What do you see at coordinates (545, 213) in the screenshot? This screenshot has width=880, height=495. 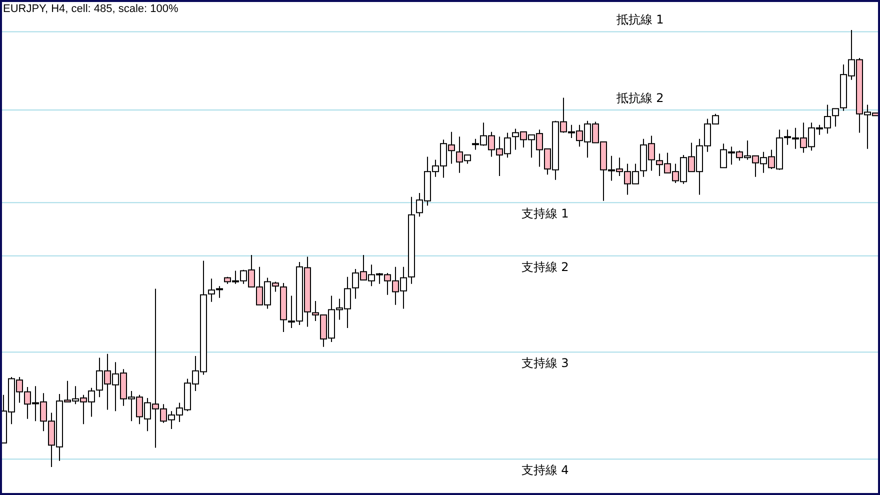 I see `ref-line-label: 支持線 1` at bounding box center [545, 213].